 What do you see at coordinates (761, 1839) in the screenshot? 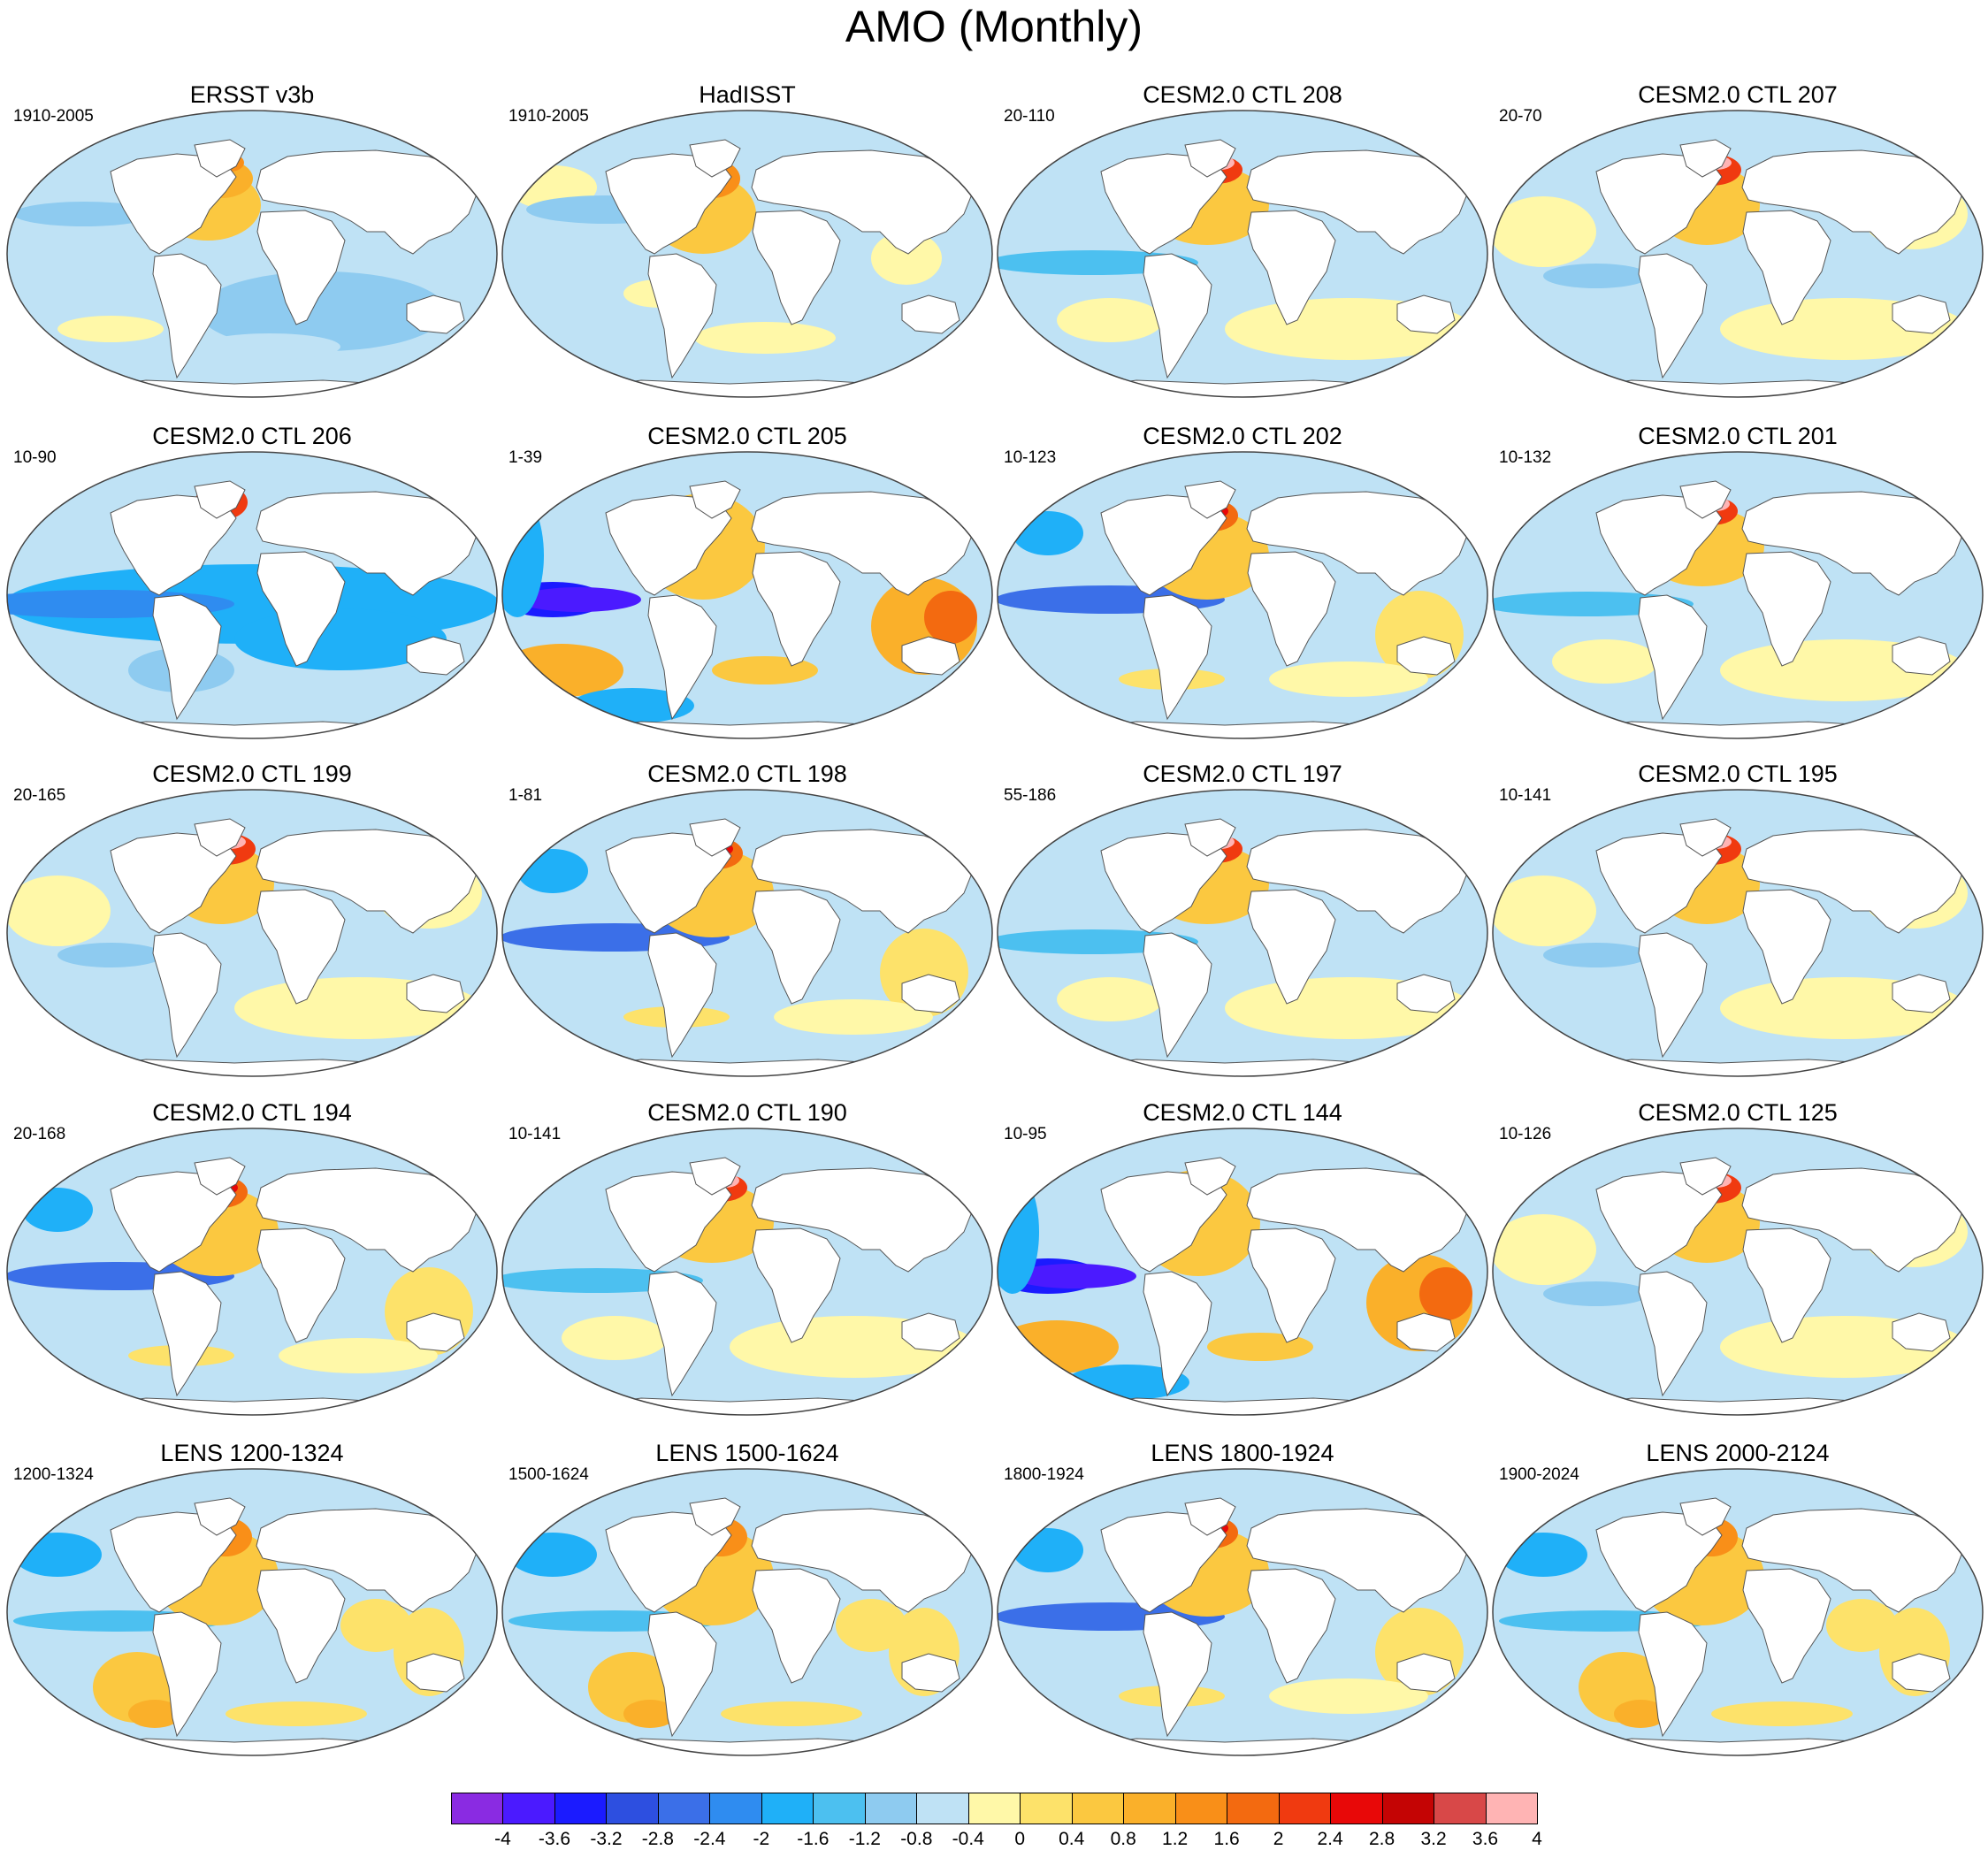
I see `colorbar-tick-label: -2` at bounding box center [761, 1839].